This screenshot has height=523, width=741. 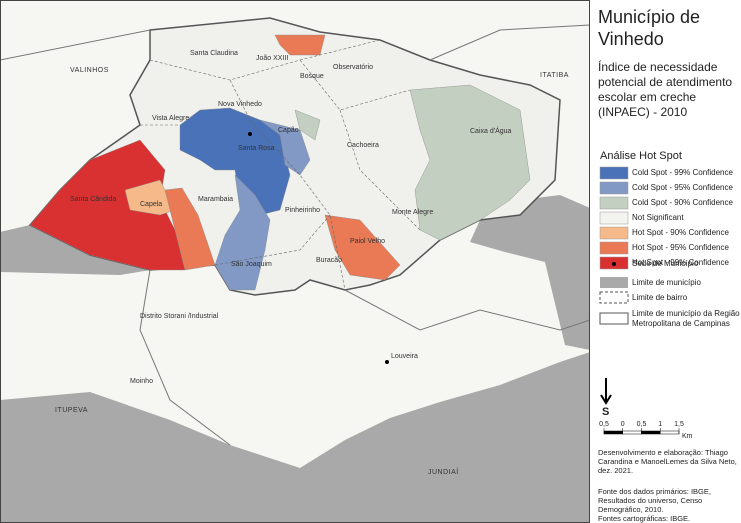 What do you see at coordinates (614, 282) in the screenshot?
I see `legend-municipal-symbol` at bounding box center [614, 282].